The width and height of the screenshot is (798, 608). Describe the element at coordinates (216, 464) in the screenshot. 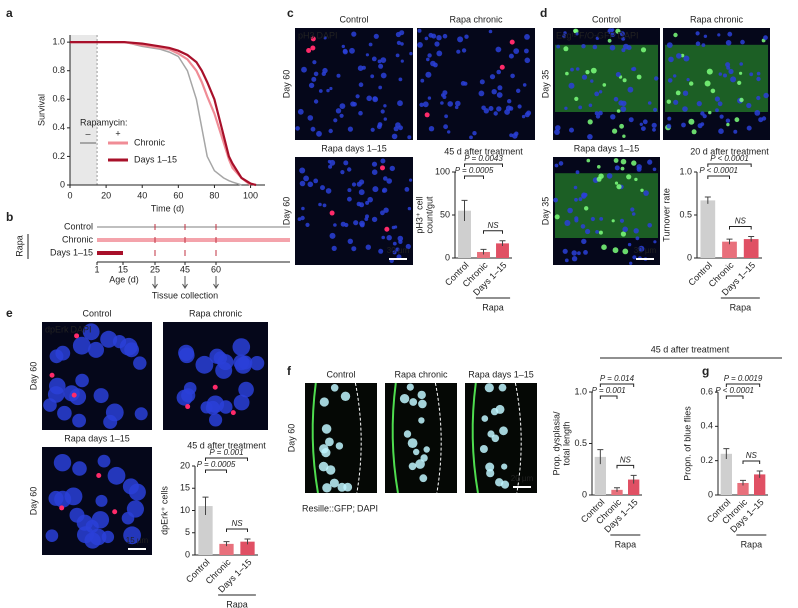

I see `significance-label: P = 0.0005` at that location.